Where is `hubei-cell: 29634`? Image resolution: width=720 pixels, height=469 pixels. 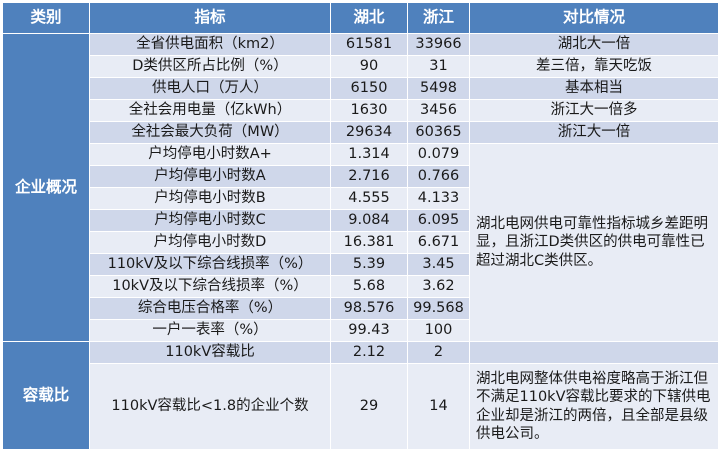 hubei-cell: 29634 is located at coordinates (369, 132).